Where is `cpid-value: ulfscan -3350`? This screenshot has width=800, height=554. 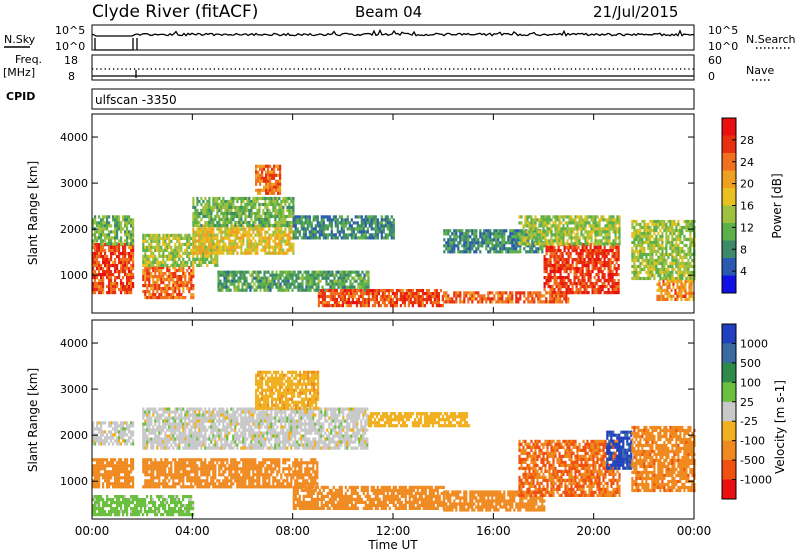 cpid-value: ulfscan -3350 is located at coordinates (136, 100).